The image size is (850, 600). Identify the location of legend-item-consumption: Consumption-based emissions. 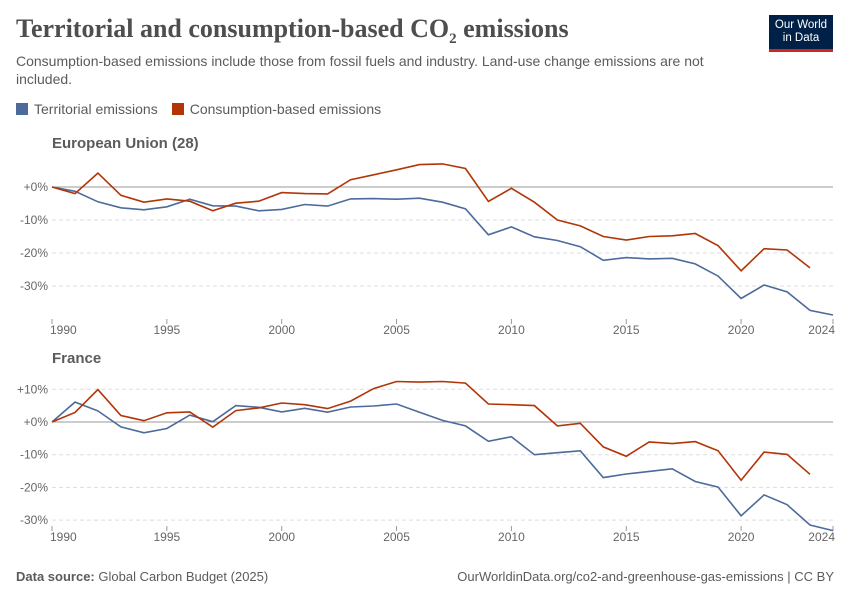
(276, 109).